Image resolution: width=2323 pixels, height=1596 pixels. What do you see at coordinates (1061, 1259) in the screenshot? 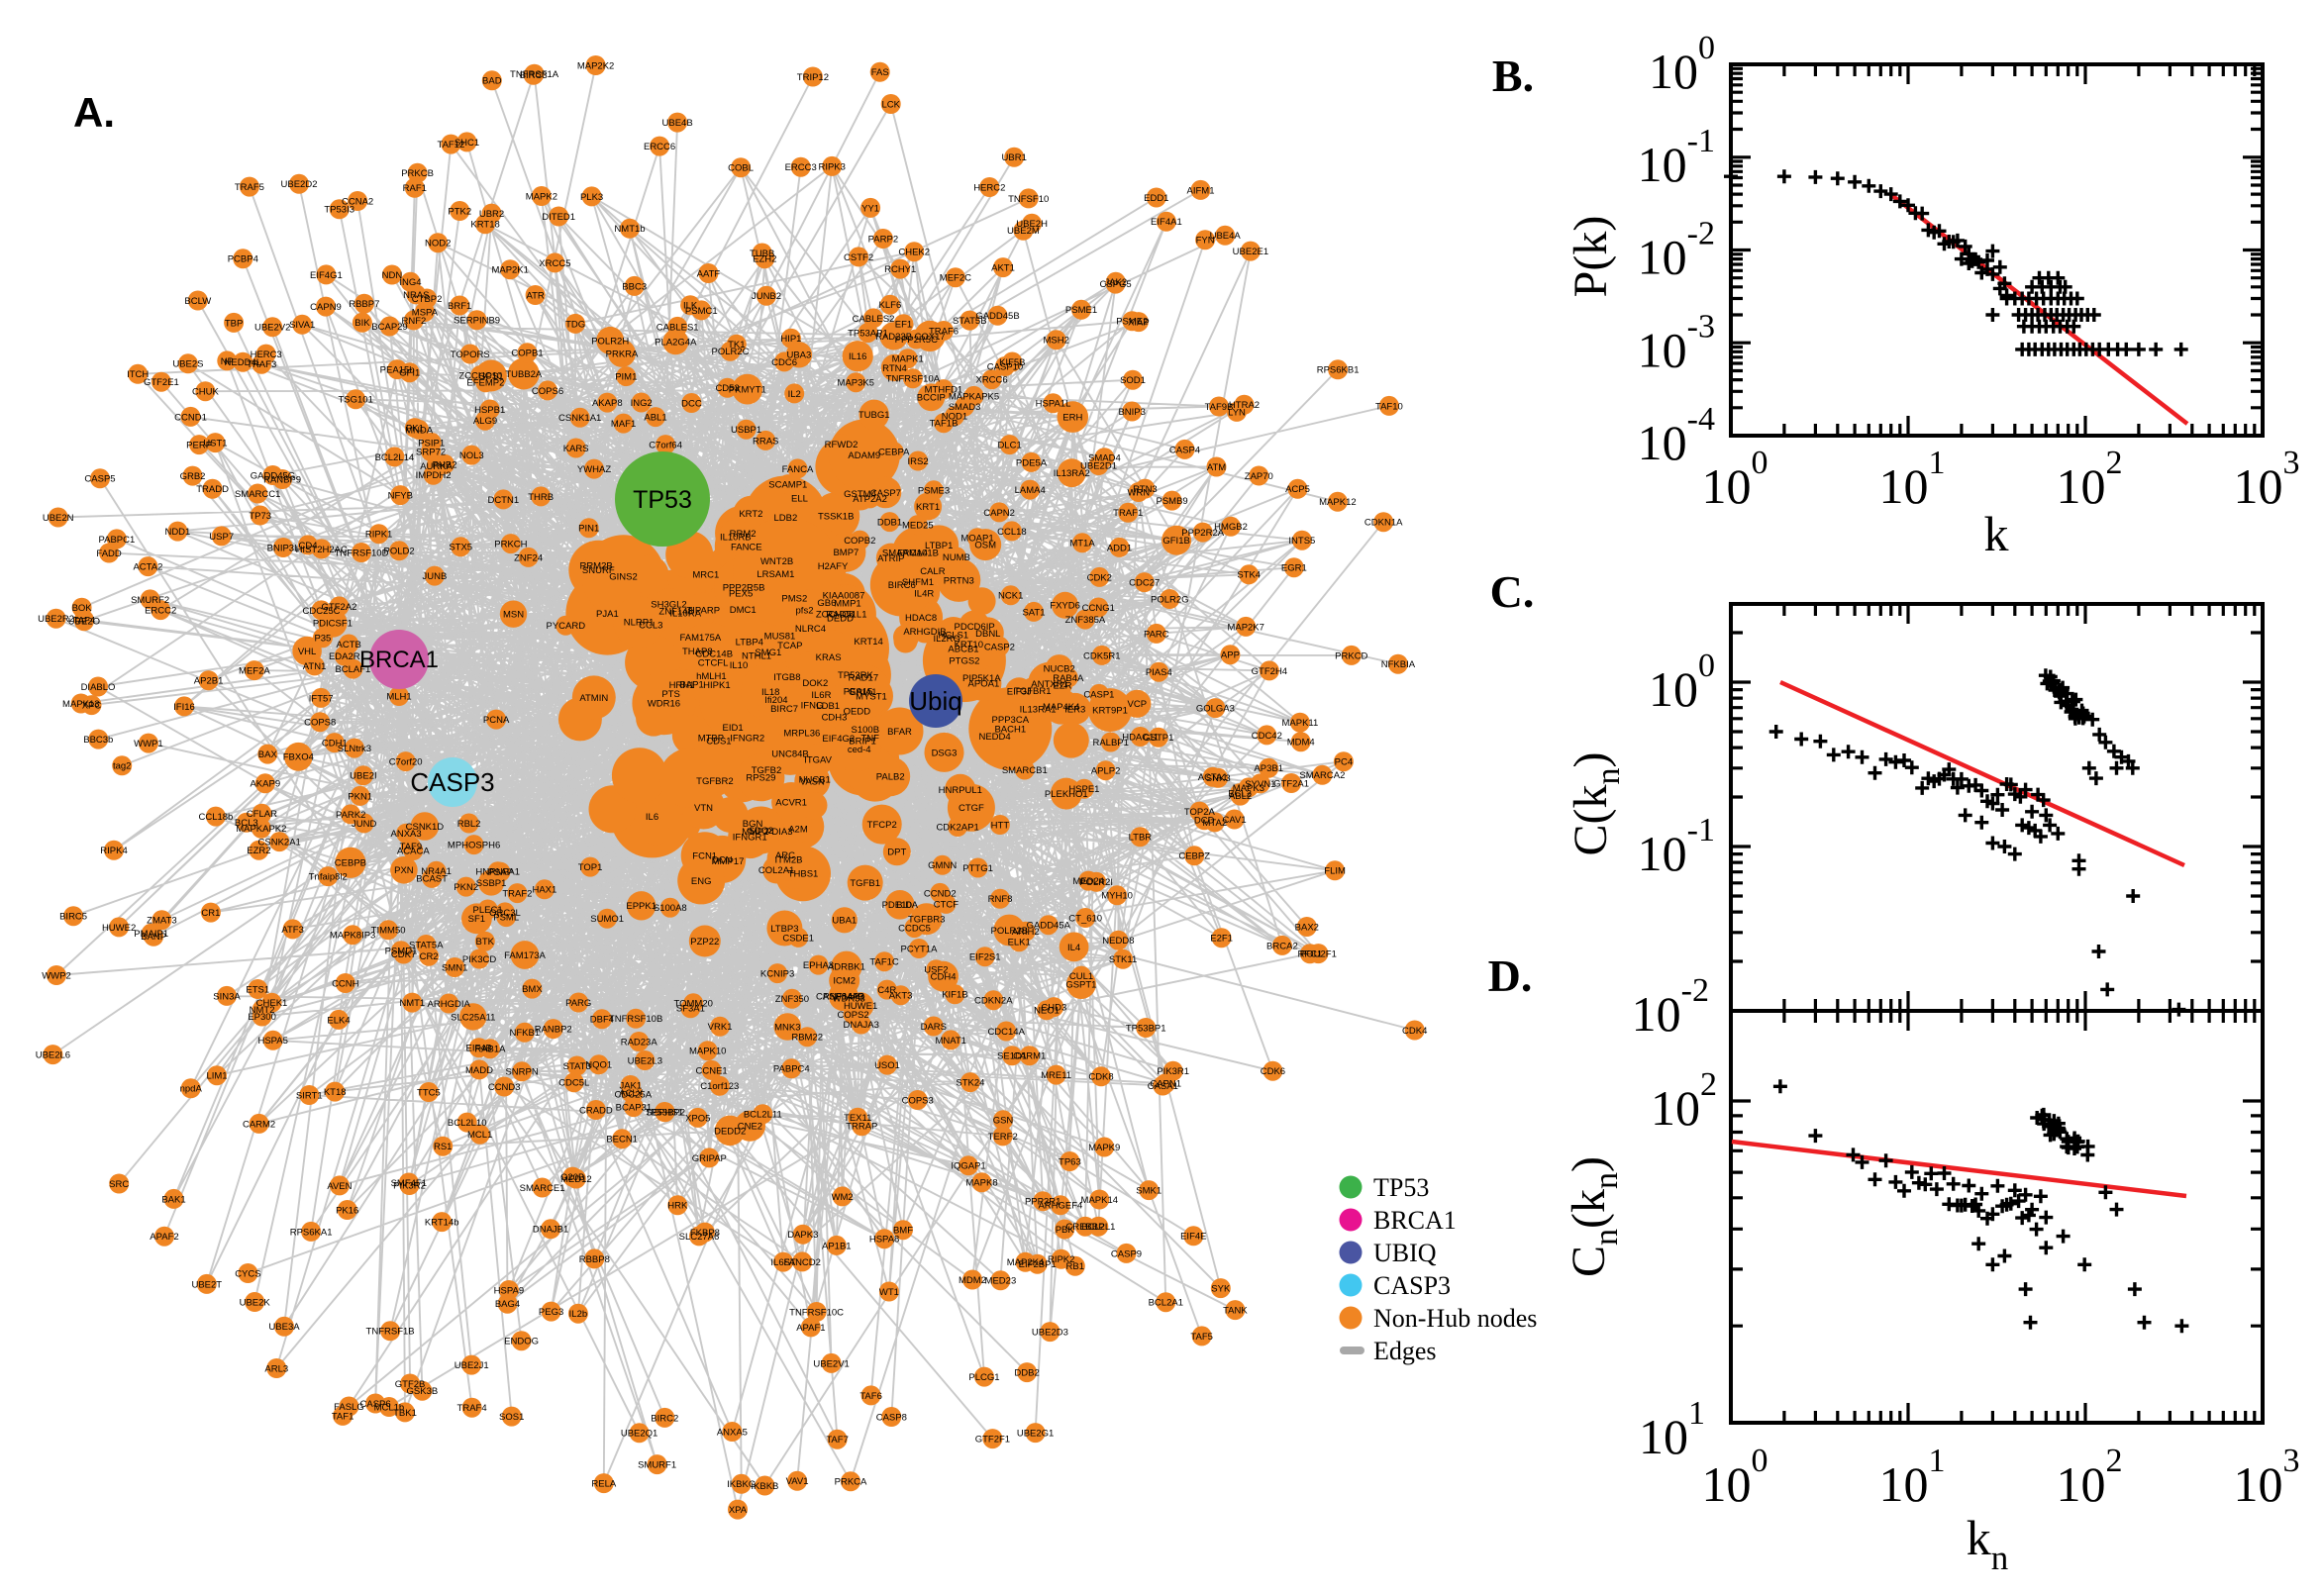
I see `svg-text: RIPK2` at bounding box center [1061, 1259].